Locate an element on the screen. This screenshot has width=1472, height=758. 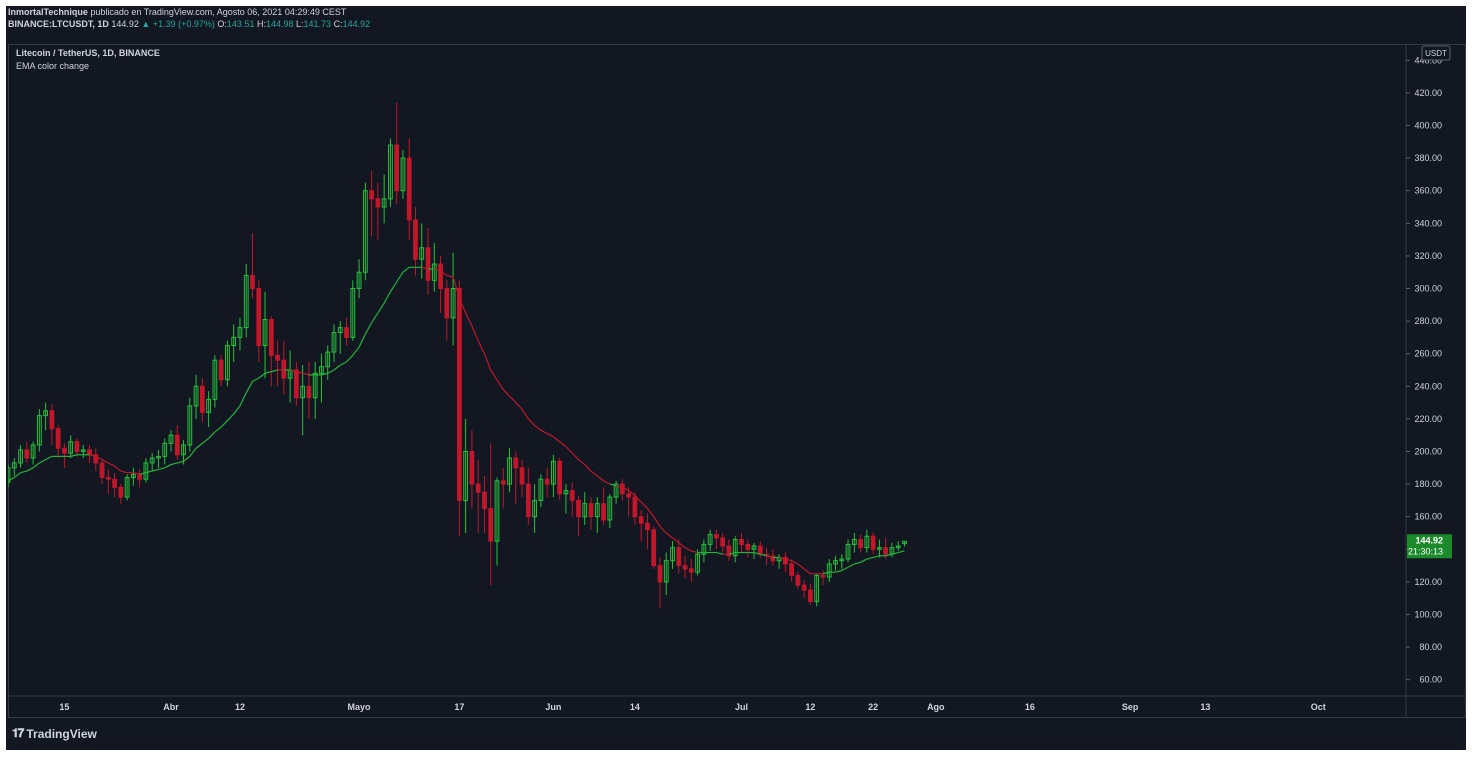
y-tick-label: 300.00 is located at coordinates (1428, 289).